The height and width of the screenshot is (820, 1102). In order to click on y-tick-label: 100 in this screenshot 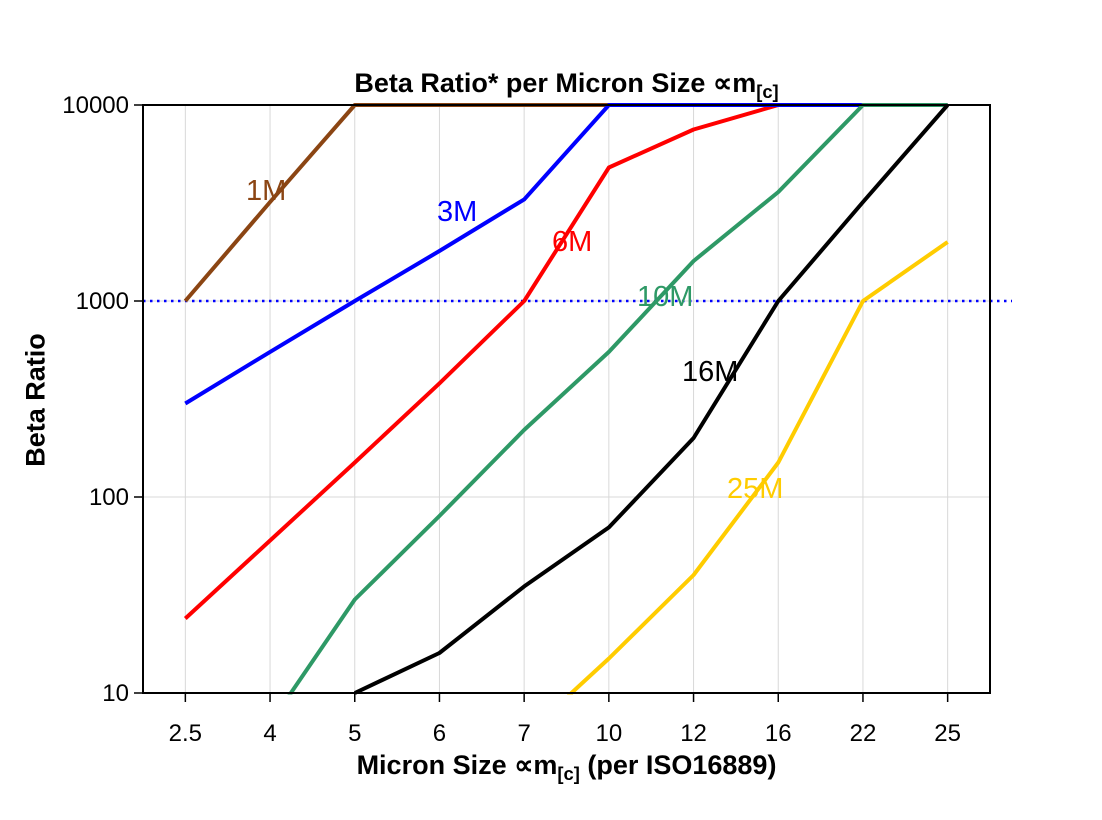, I will do `click(109, 497)`.